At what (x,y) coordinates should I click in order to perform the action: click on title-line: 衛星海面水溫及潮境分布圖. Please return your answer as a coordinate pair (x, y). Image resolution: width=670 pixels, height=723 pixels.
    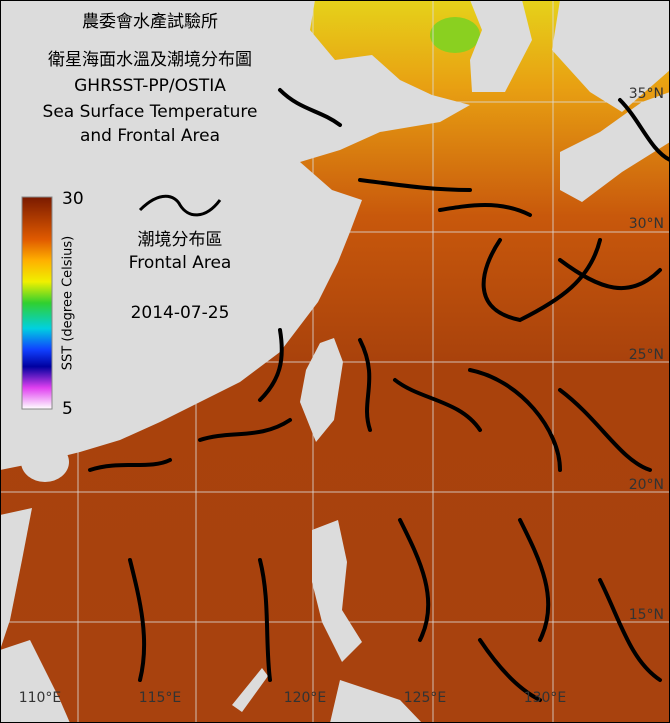
    Looking at the image, I should click on (150, 60).